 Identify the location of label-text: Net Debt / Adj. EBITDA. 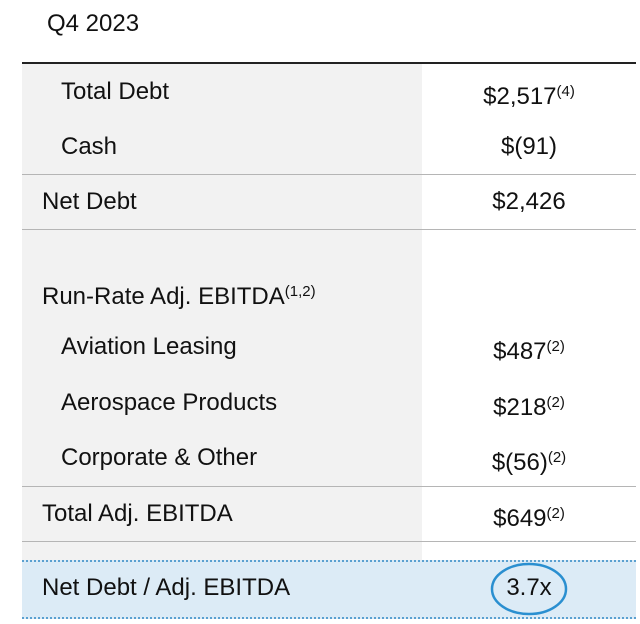
(166, 587).